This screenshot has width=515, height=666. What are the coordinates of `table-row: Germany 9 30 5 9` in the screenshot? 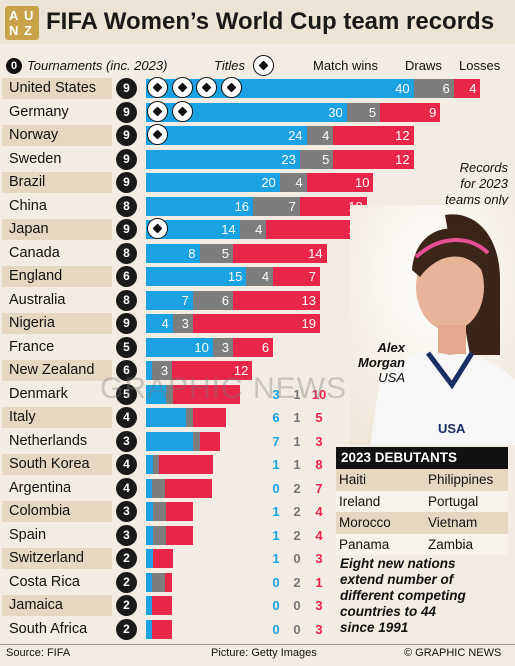 It's located at (257, 112).